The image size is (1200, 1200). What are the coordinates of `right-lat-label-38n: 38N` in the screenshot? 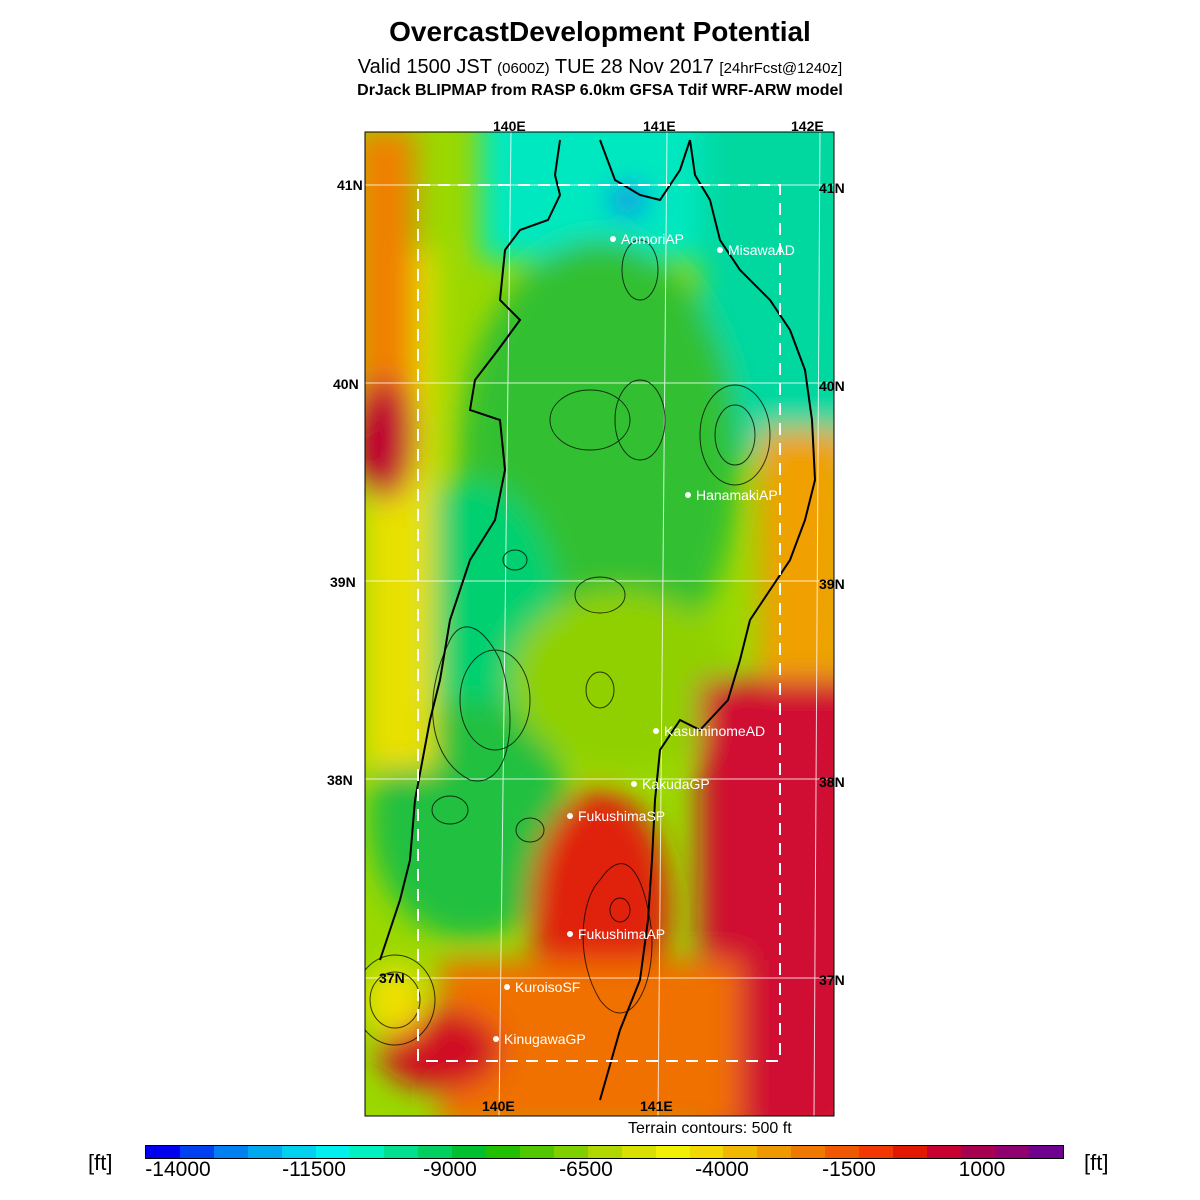 It's located at (832, 782).